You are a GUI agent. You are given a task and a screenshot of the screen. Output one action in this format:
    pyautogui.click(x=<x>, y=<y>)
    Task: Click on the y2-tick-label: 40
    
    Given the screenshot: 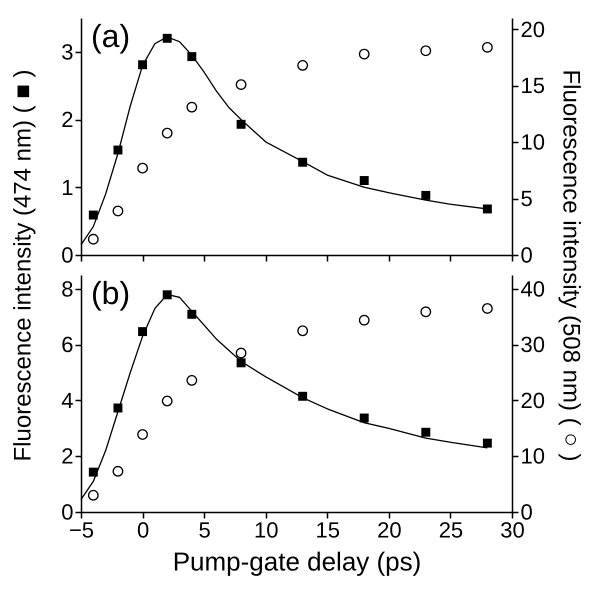 What is the action you would take?
    pyautogui.click(x=532, y=289)
    